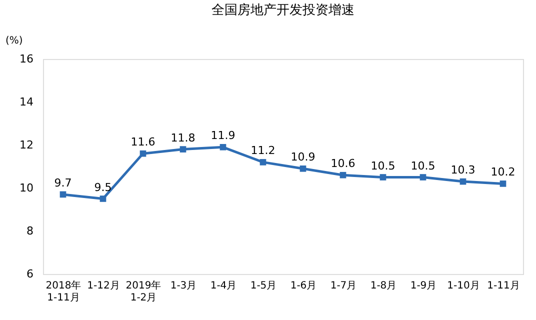  Describe the element at coordinates (103, 187) in the screenshot. I see `data-label: 9.5` at that location.